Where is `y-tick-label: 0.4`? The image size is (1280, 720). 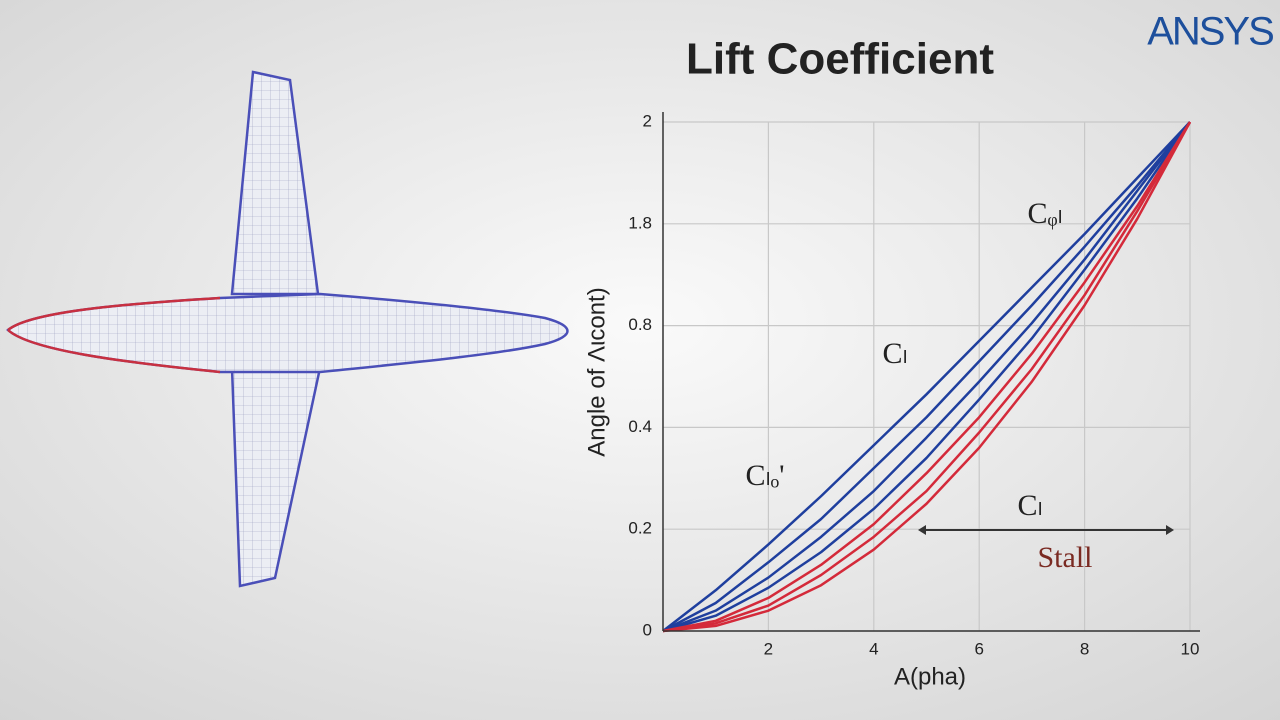
y-tick-label: 0.4 is located at coordinates (640, 426).